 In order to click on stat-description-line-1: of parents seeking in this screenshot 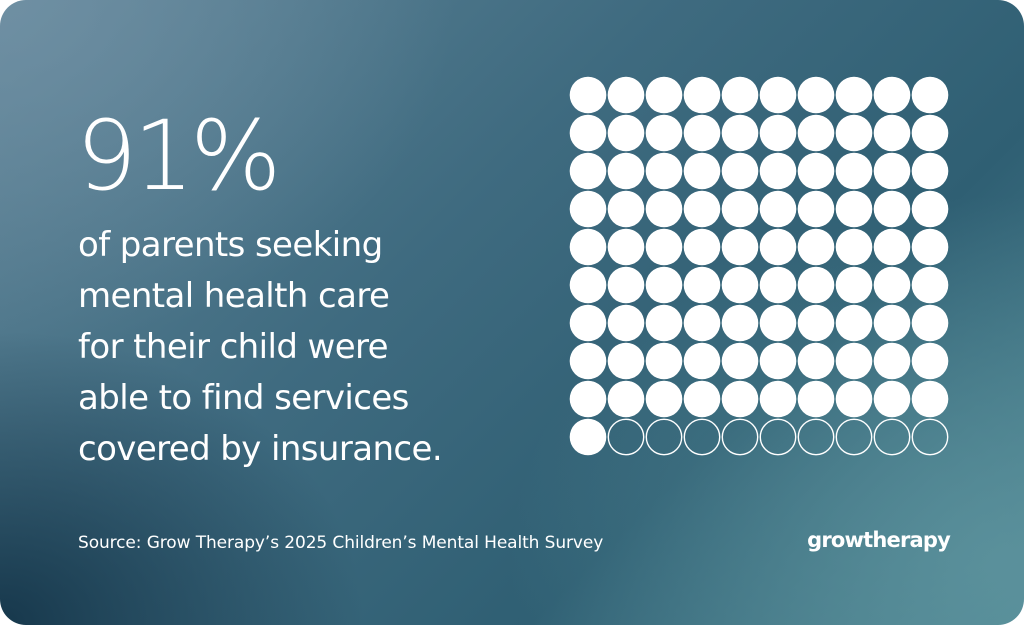, I will do `click(230, 245)`.